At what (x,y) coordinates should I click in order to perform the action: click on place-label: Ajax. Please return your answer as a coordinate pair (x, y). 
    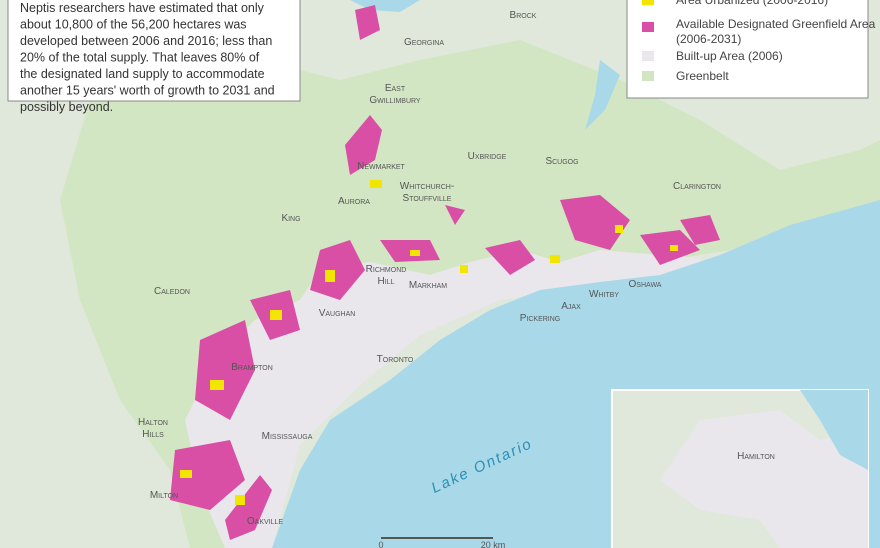
    Looking at the image, I should click on (571, 306).